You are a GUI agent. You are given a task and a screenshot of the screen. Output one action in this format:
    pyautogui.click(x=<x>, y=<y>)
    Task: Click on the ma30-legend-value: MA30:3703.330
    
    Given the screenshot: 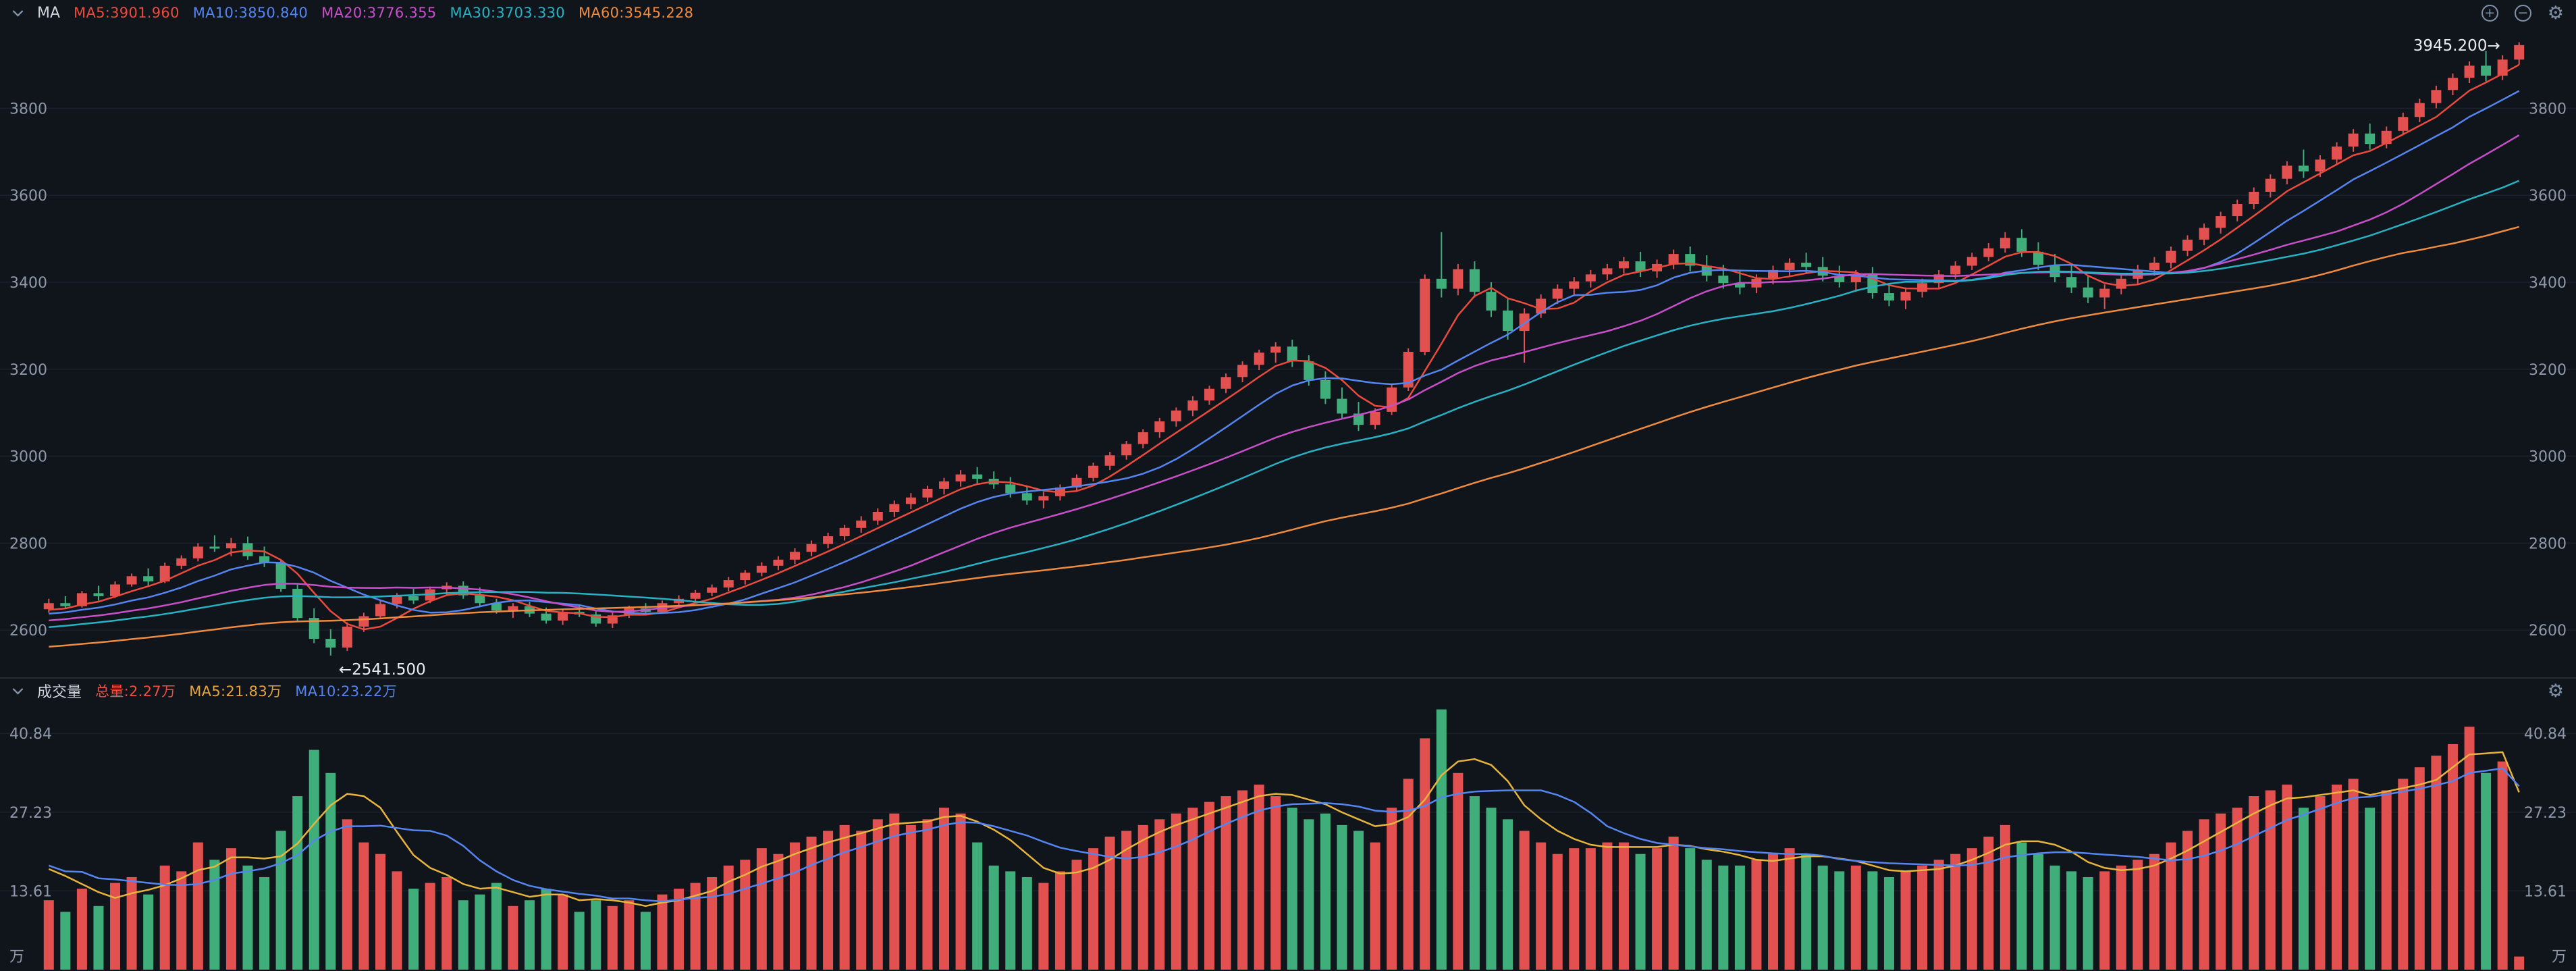 What is the action you would take?
    pyautogui.click(x=508, y=13)
    